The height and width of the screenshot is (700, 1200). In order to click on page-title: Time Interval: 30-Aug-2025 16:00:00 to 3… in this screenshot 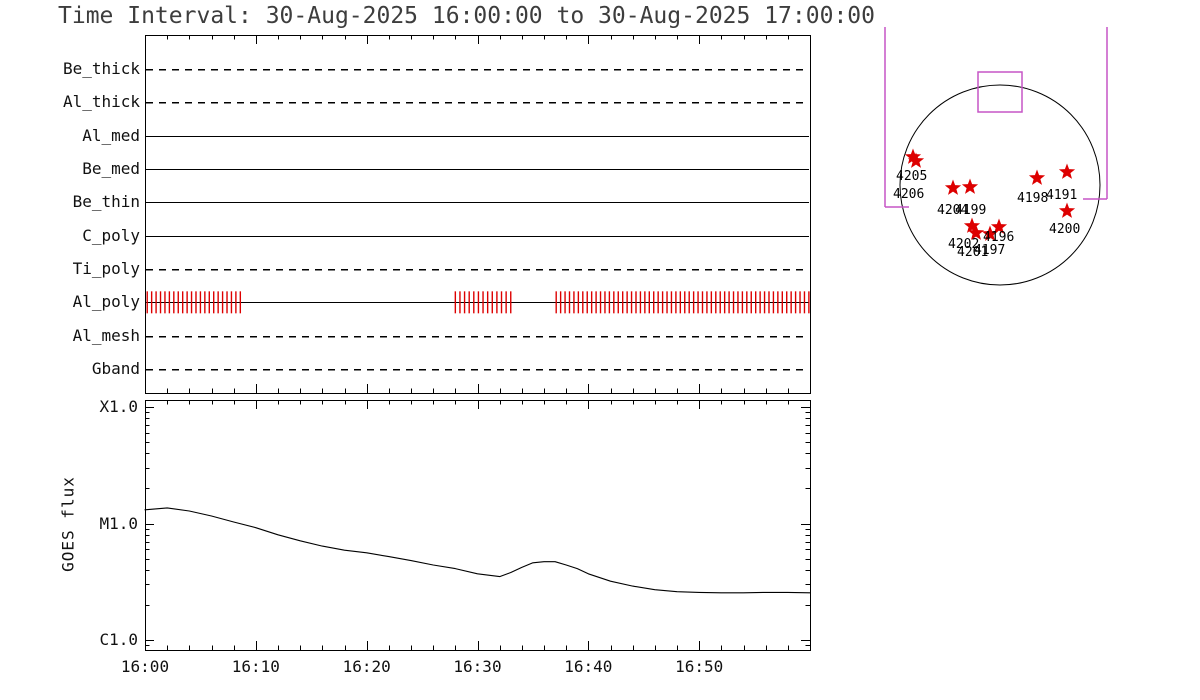, I will do `click(466, 16)`.